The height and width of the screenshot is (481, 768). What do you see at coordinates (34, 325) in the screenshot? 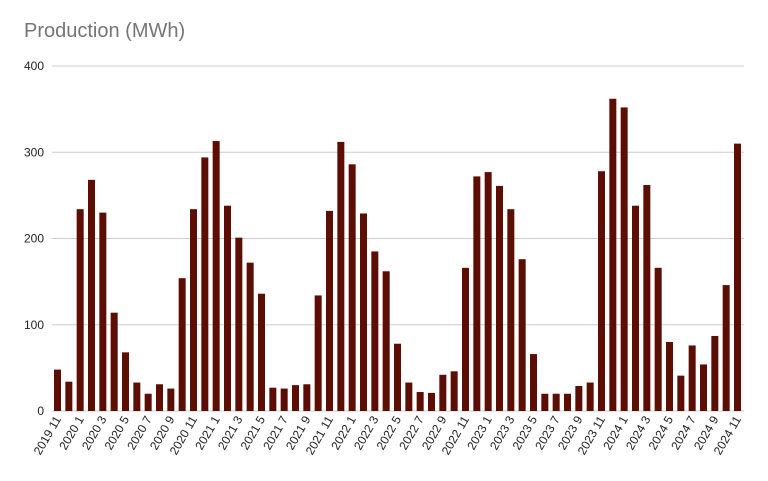
I see `y-tick-label: 100` at bounding box center [34, 325].